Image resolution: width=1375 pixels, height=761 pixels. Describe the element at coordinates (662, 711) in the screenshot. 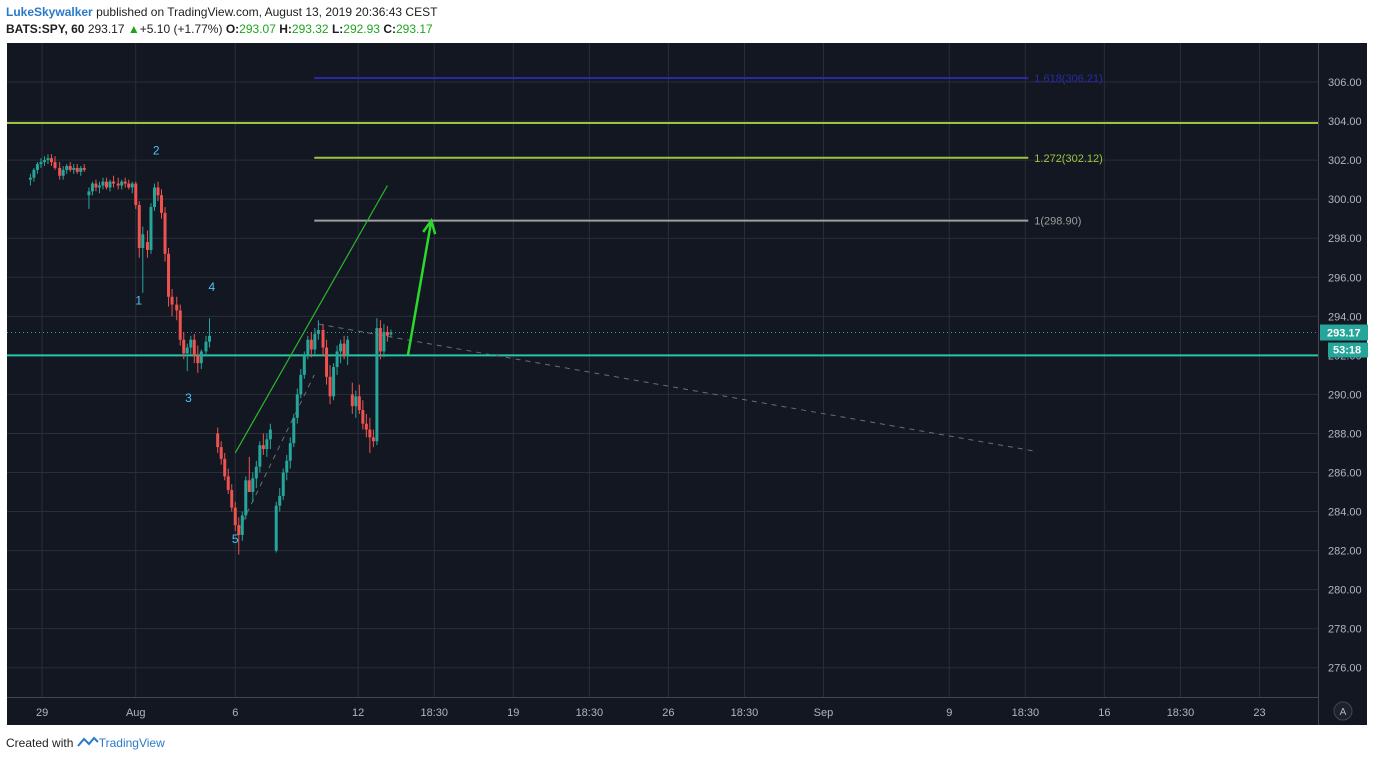

I see `time-axis-background` at that location.